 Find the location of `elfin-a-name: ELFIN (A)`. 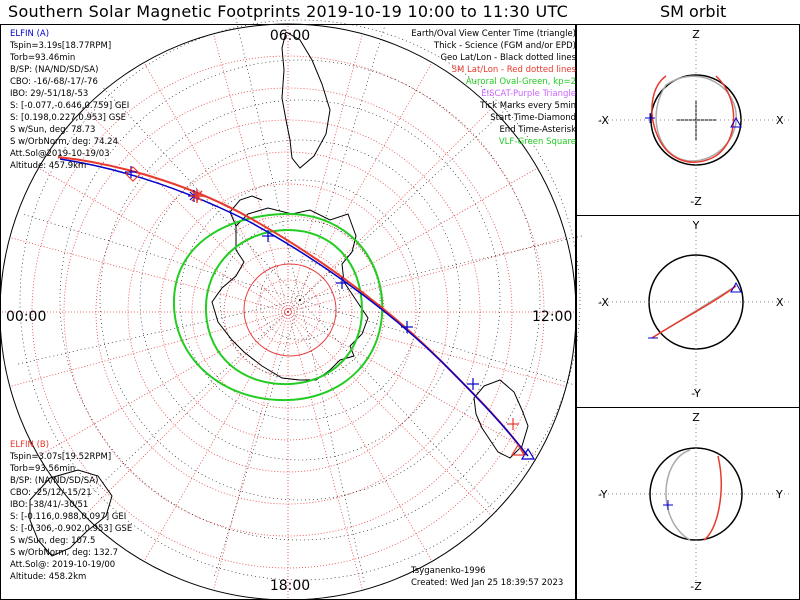

elfin-a-name: ELFIN (A) is located at coordinates (30, 34).